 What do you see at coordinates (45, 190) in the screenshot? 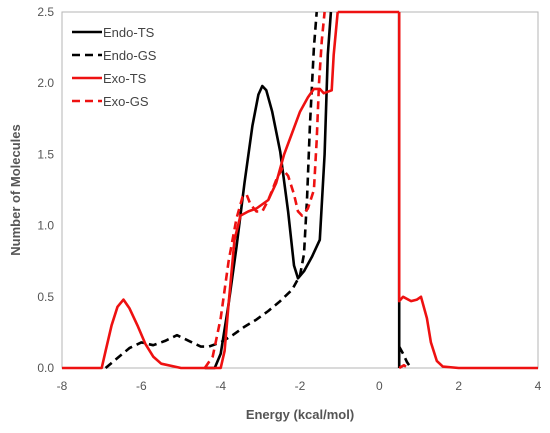
I see `y-tick-labels: 0.0 0.5 1.0 1.5 2.0 2.5` at bounding box center [45, 190].